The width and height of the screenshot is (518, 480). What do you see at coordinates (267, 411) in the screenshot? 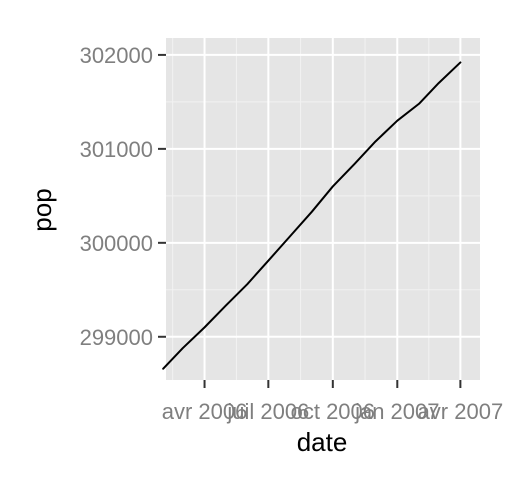
I see `x-tick-label: juil 2006` at bounding box center [267, 411].